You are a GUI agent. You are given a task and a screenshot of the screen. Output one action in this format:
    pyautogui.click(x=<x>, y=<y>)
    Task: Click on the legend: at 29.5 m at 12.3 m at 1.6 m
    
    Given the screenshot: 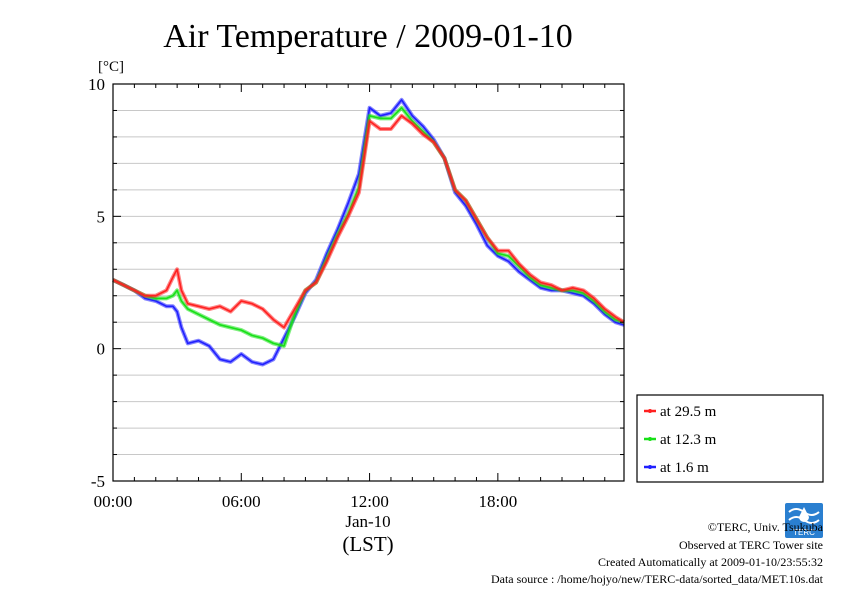 What is the action you would take?
    pyautogui.click(x=730, y=438)
    